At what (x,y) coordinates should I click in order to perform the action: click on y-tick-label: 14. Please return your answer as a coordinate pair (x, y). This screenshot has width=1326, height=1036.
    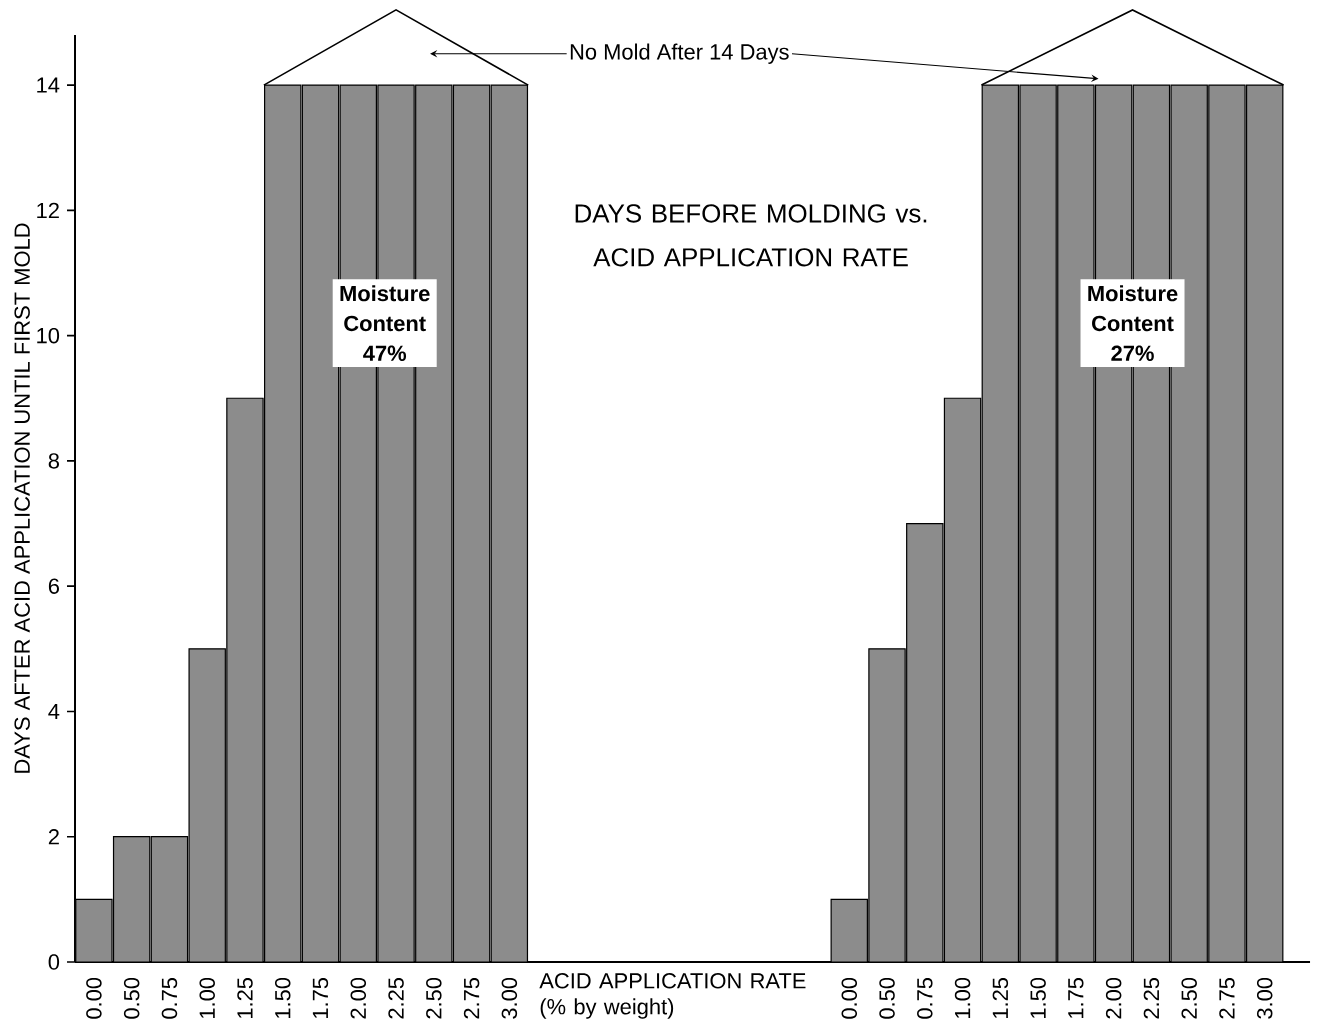
    Looking at the image, I should click on (48, 85).